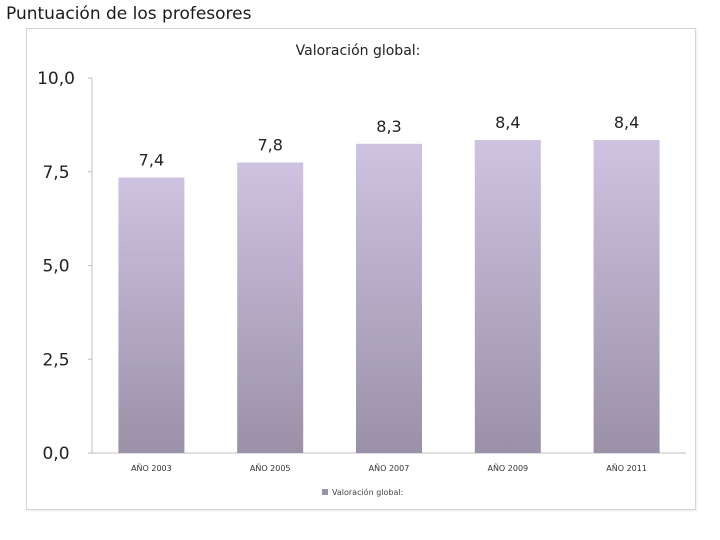 The width and height of the screenshot is (720, 540). I want to click on y-tick-label: 0,0, so click(55, 454).